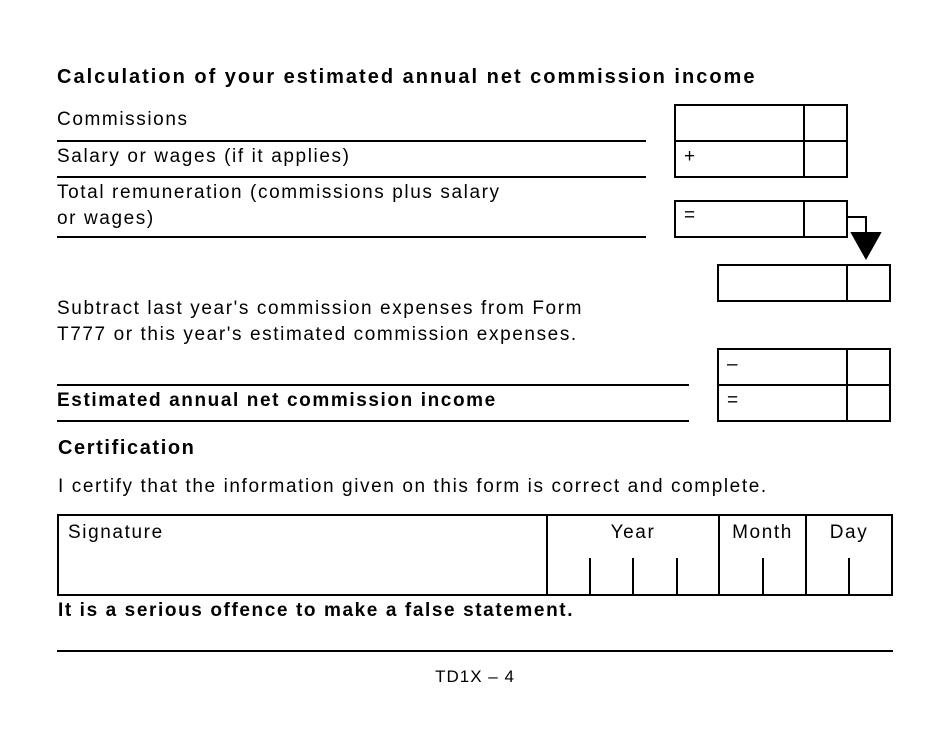  What do you see at coordinates (123, 119) in the screenshot?
I see `row-label: Commissions` at bounding box center [123, 119].